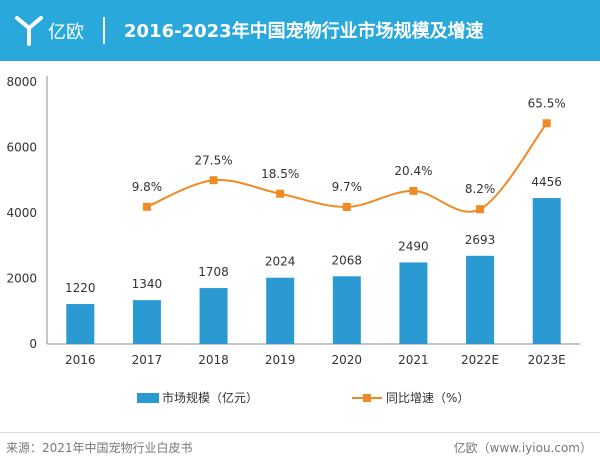 This screenshot has width=600, height=468. I want to click on x-tick-label: 2018, so click(213, 360).